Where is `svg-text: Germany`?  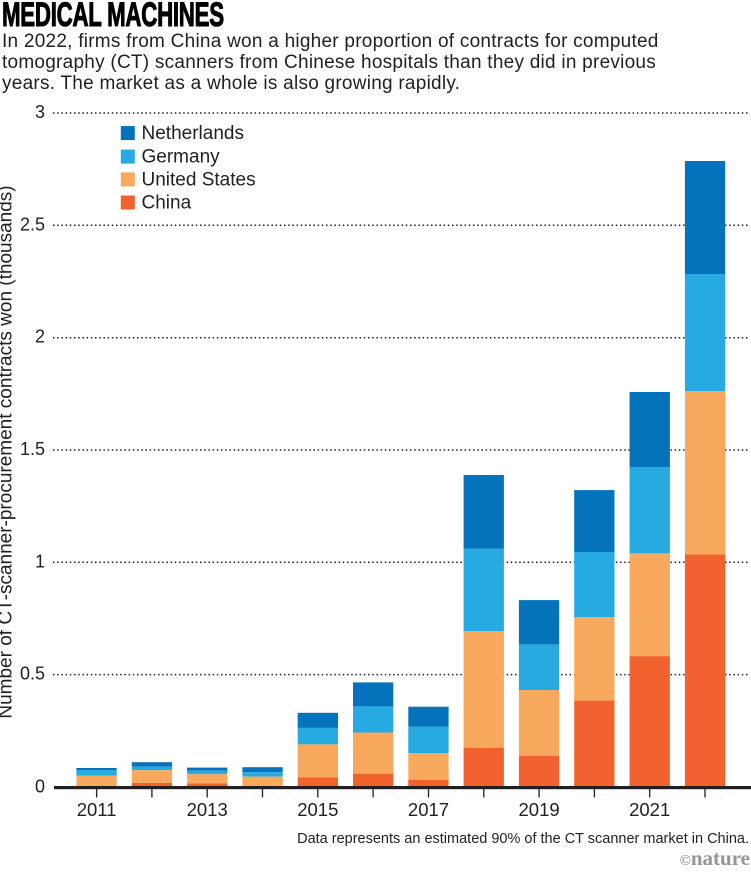
svg-text: Germany is located at coordinates (181, 157).